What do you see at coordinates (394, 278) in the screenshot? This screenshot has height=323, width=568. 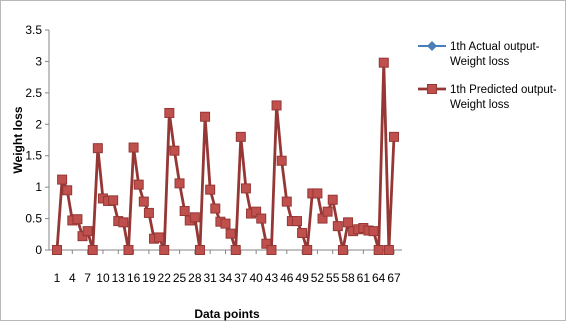 I see `x-tick-label: 67` at bounding box center [394, 278].